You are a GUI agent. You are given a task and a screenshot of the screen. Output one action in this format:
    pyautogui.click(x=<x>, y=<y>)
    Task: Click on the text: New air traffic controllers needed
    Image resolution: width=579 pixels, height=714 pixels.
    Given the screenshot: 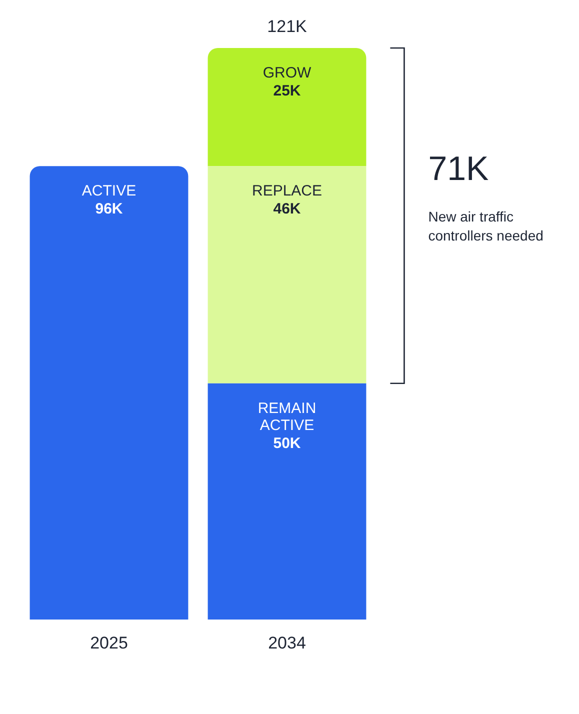 What is the action you would take?
    pyautogui.click(x=486, y=226)
    